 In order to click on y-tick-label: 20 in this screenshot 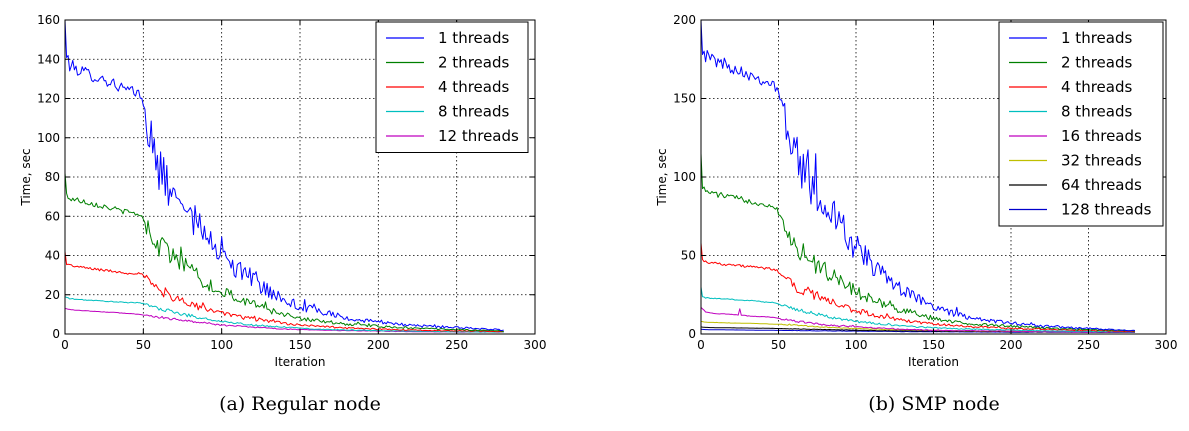, I will do `click(52, 295)`.